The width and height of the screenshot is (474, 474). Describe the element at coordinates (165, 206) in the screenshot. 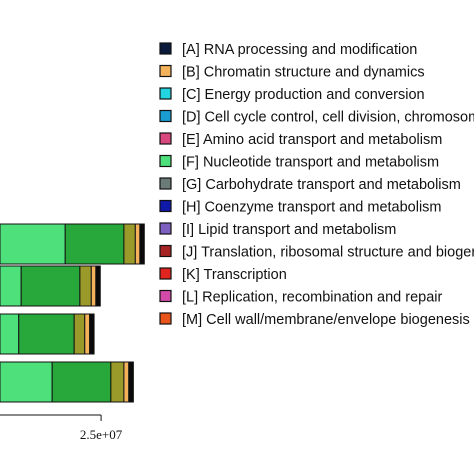

I see `legend-swatch-h` at that location.